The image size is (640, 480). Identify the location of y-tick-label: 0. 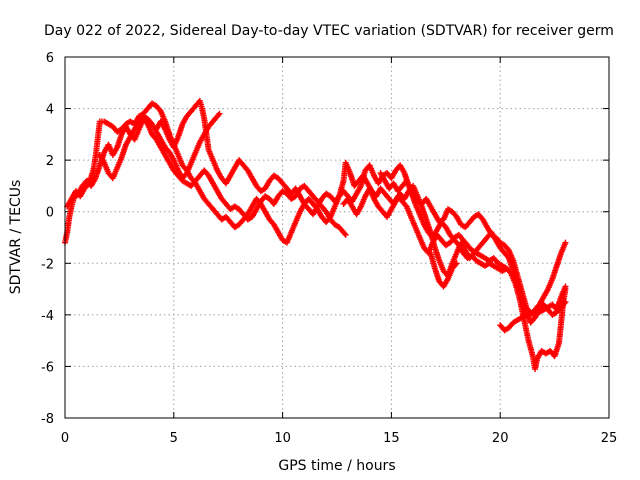
(50, 213).